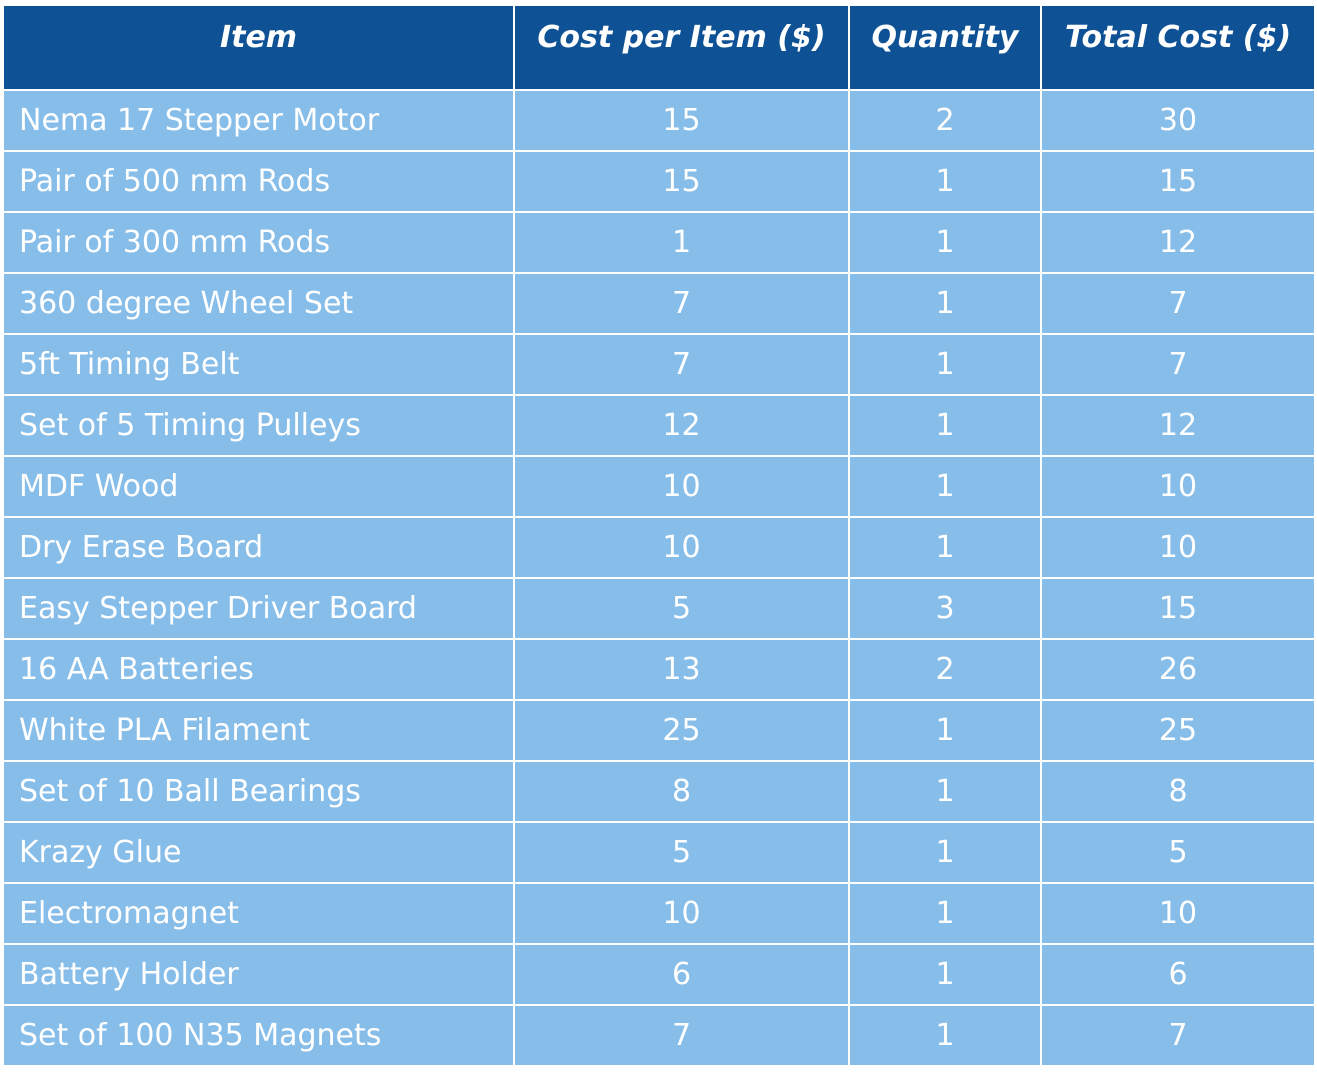 The image size is (1317, 1081). I want to click on item-cell: Dry Erase Board, so click(258, 547).